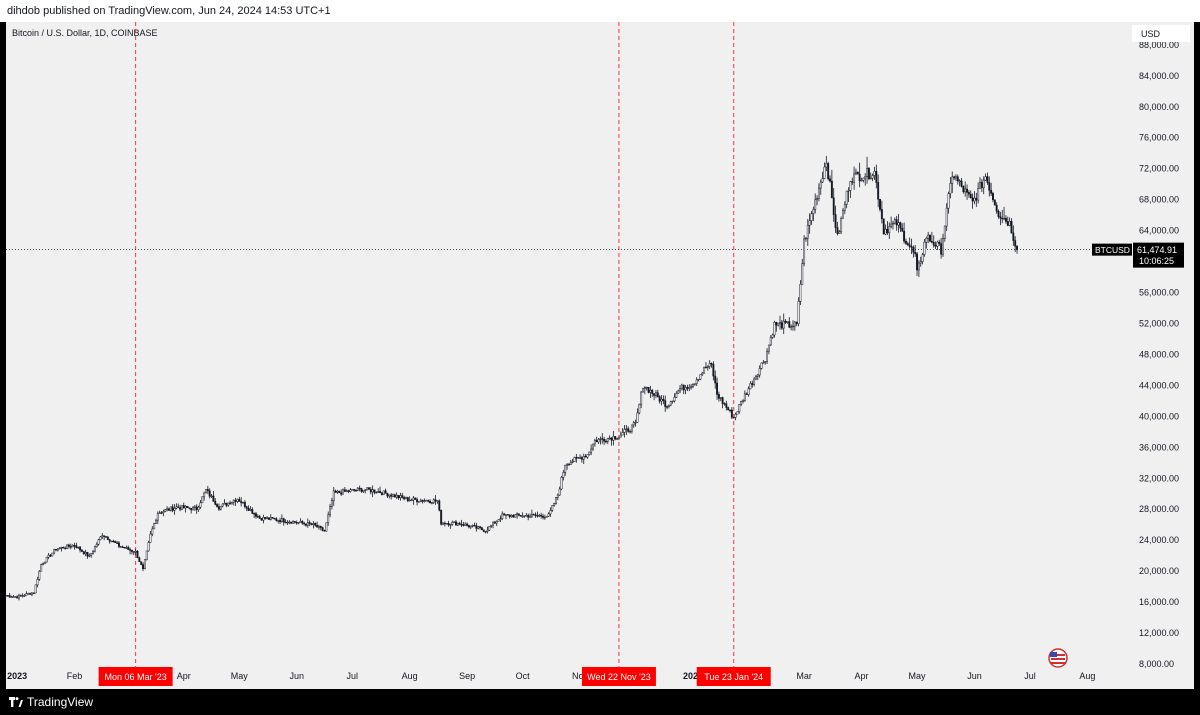 This screenshot has height=715, width=1200. I want to click on price-tick-label: 64,000.00, so click(1159, 231).